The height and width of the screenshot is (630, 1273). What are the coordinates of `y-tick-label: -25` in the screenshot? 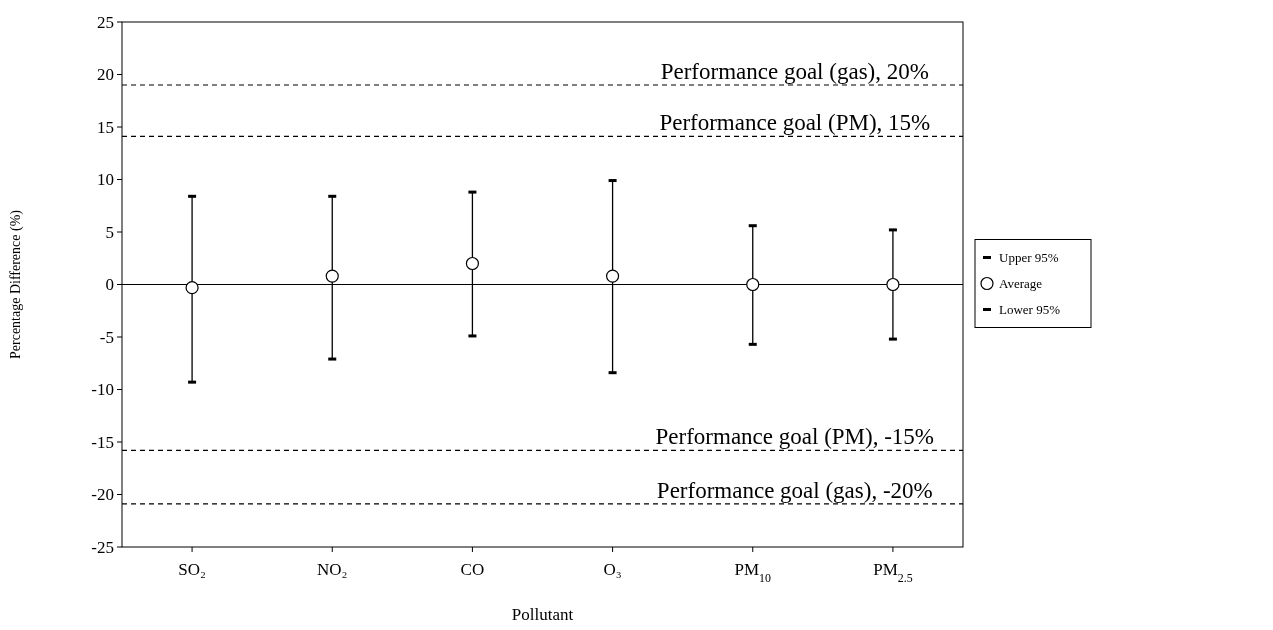 It's located at (102, 547).